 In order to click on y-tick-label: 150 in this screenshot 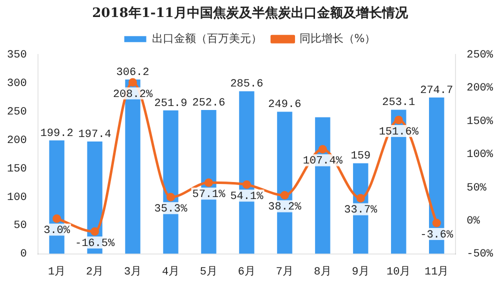, I will do `click(16, 169)`.